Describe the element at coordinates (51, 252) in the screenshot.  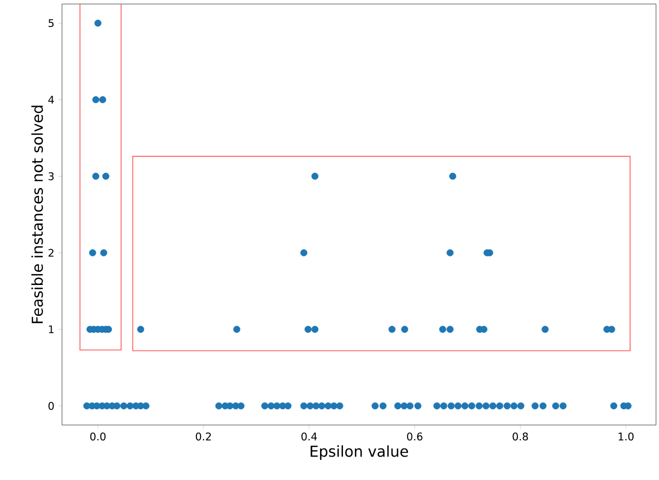
I see `y-tick-label: 2` at that location.